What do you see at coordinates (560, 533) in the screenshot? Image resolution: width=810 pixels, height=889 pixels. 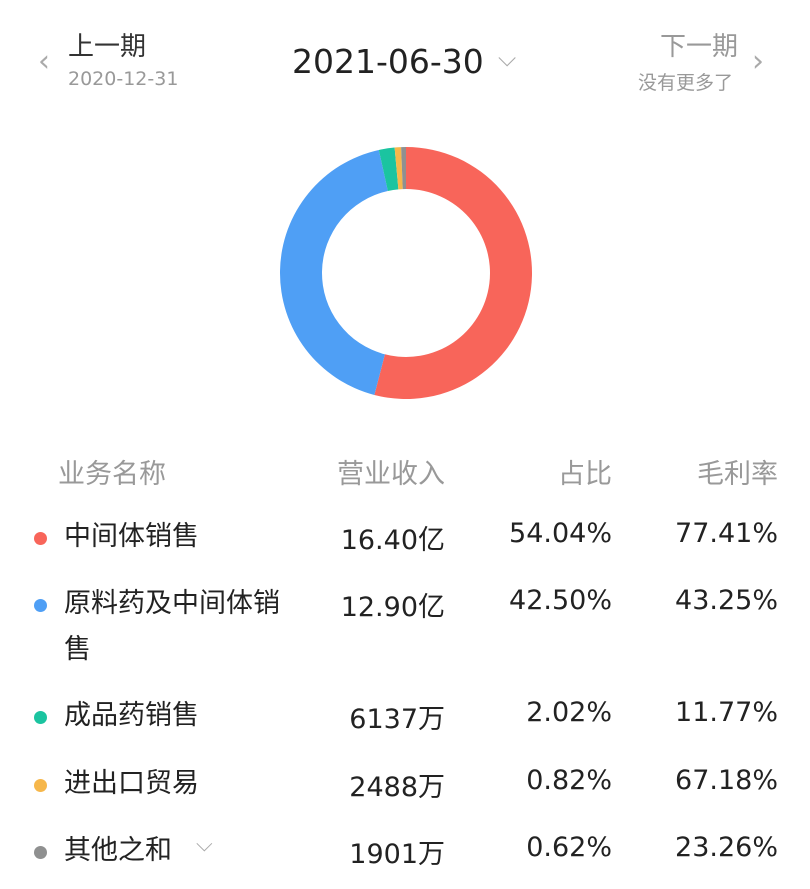 I see `share-value: 54.04%` at bounding box center [560, 533].